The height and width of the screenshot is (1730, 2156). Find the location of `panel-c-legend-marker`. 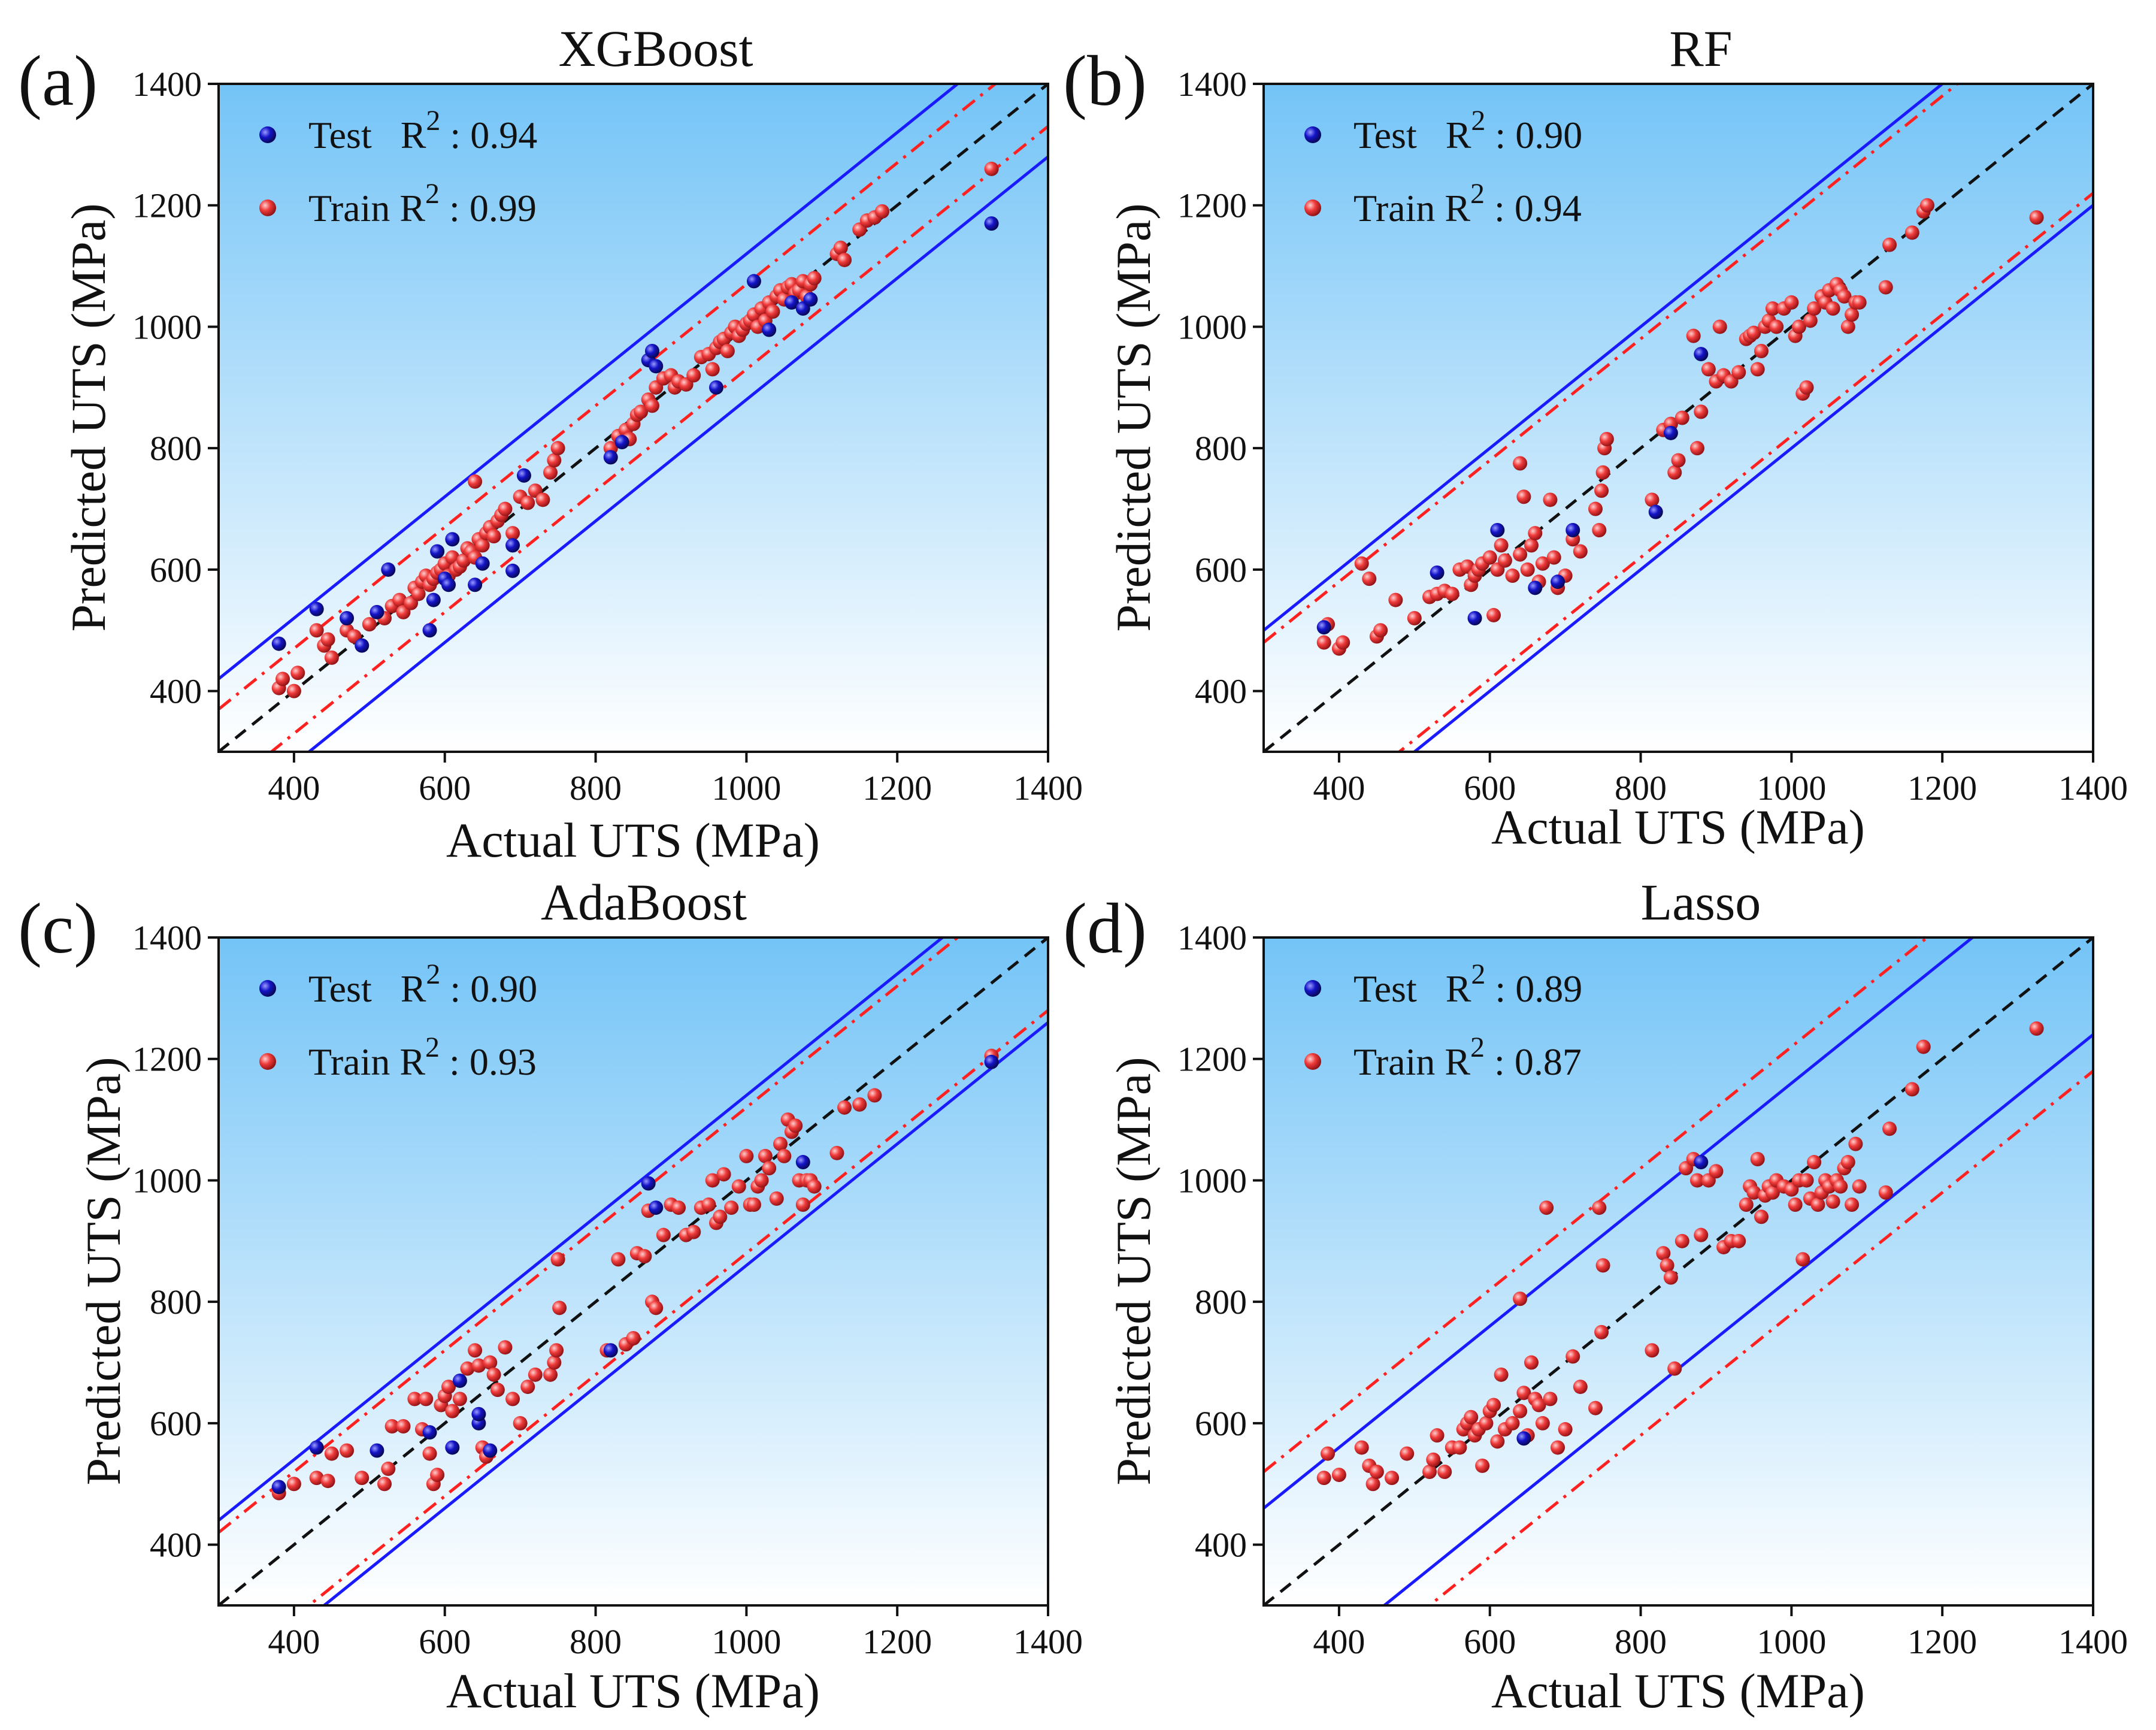

panel-c-legend-marker is located at coordinates (267, 1061).